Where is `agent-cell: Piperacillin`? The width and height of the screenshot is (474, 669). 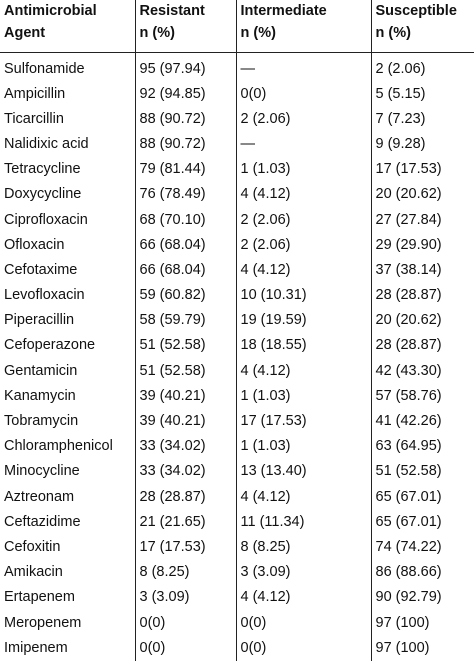
agent-cell: Piperacillin is located at coordinates (39, 320).